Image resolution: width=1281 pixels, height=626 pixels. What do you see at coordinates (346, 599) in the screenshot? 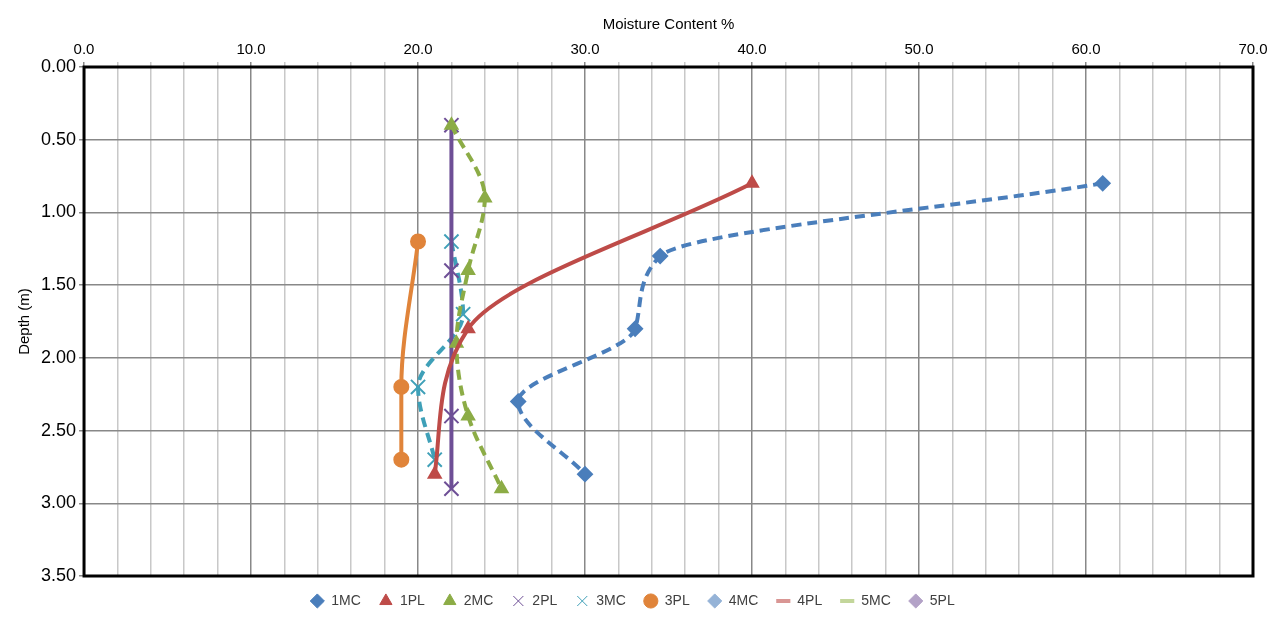
I see `legend-label: 1MC` at bounding box center [346, 599].